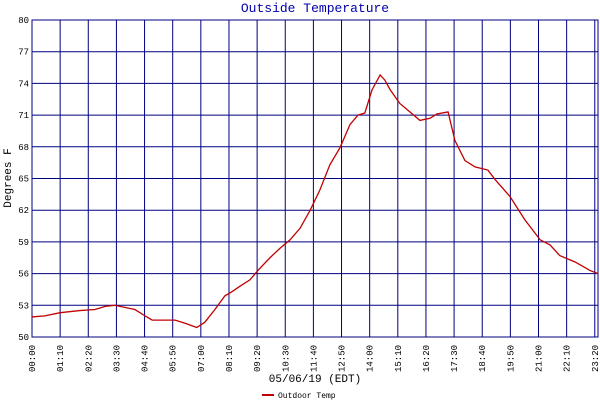 The image size is (600, 400). I want to click on x-tick-label: 12:50, so click(343, 358).